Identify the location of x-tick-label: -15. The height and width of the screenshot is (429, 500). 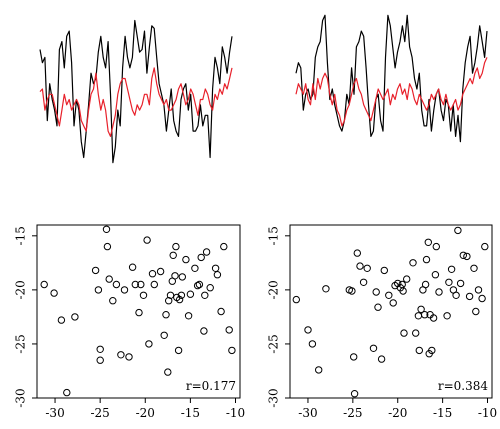
(190, 413).